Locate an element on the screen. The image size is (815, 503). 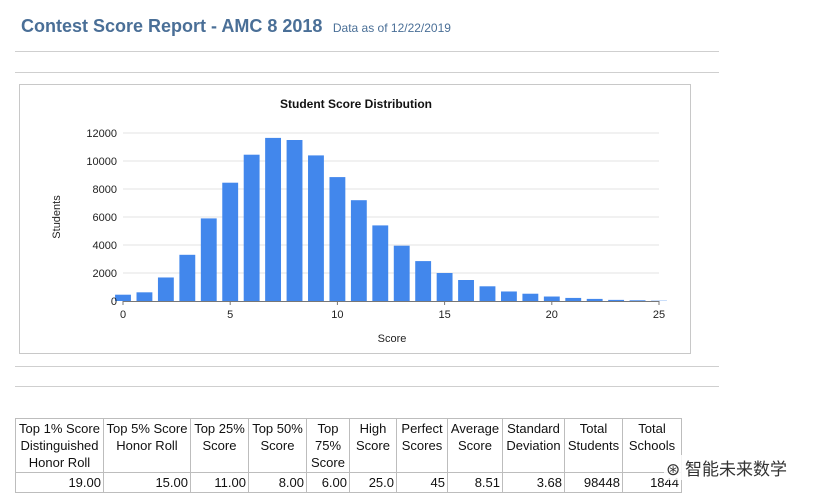
header-perfect-scores: Perfect Scores is located at coordinates (422, 445).